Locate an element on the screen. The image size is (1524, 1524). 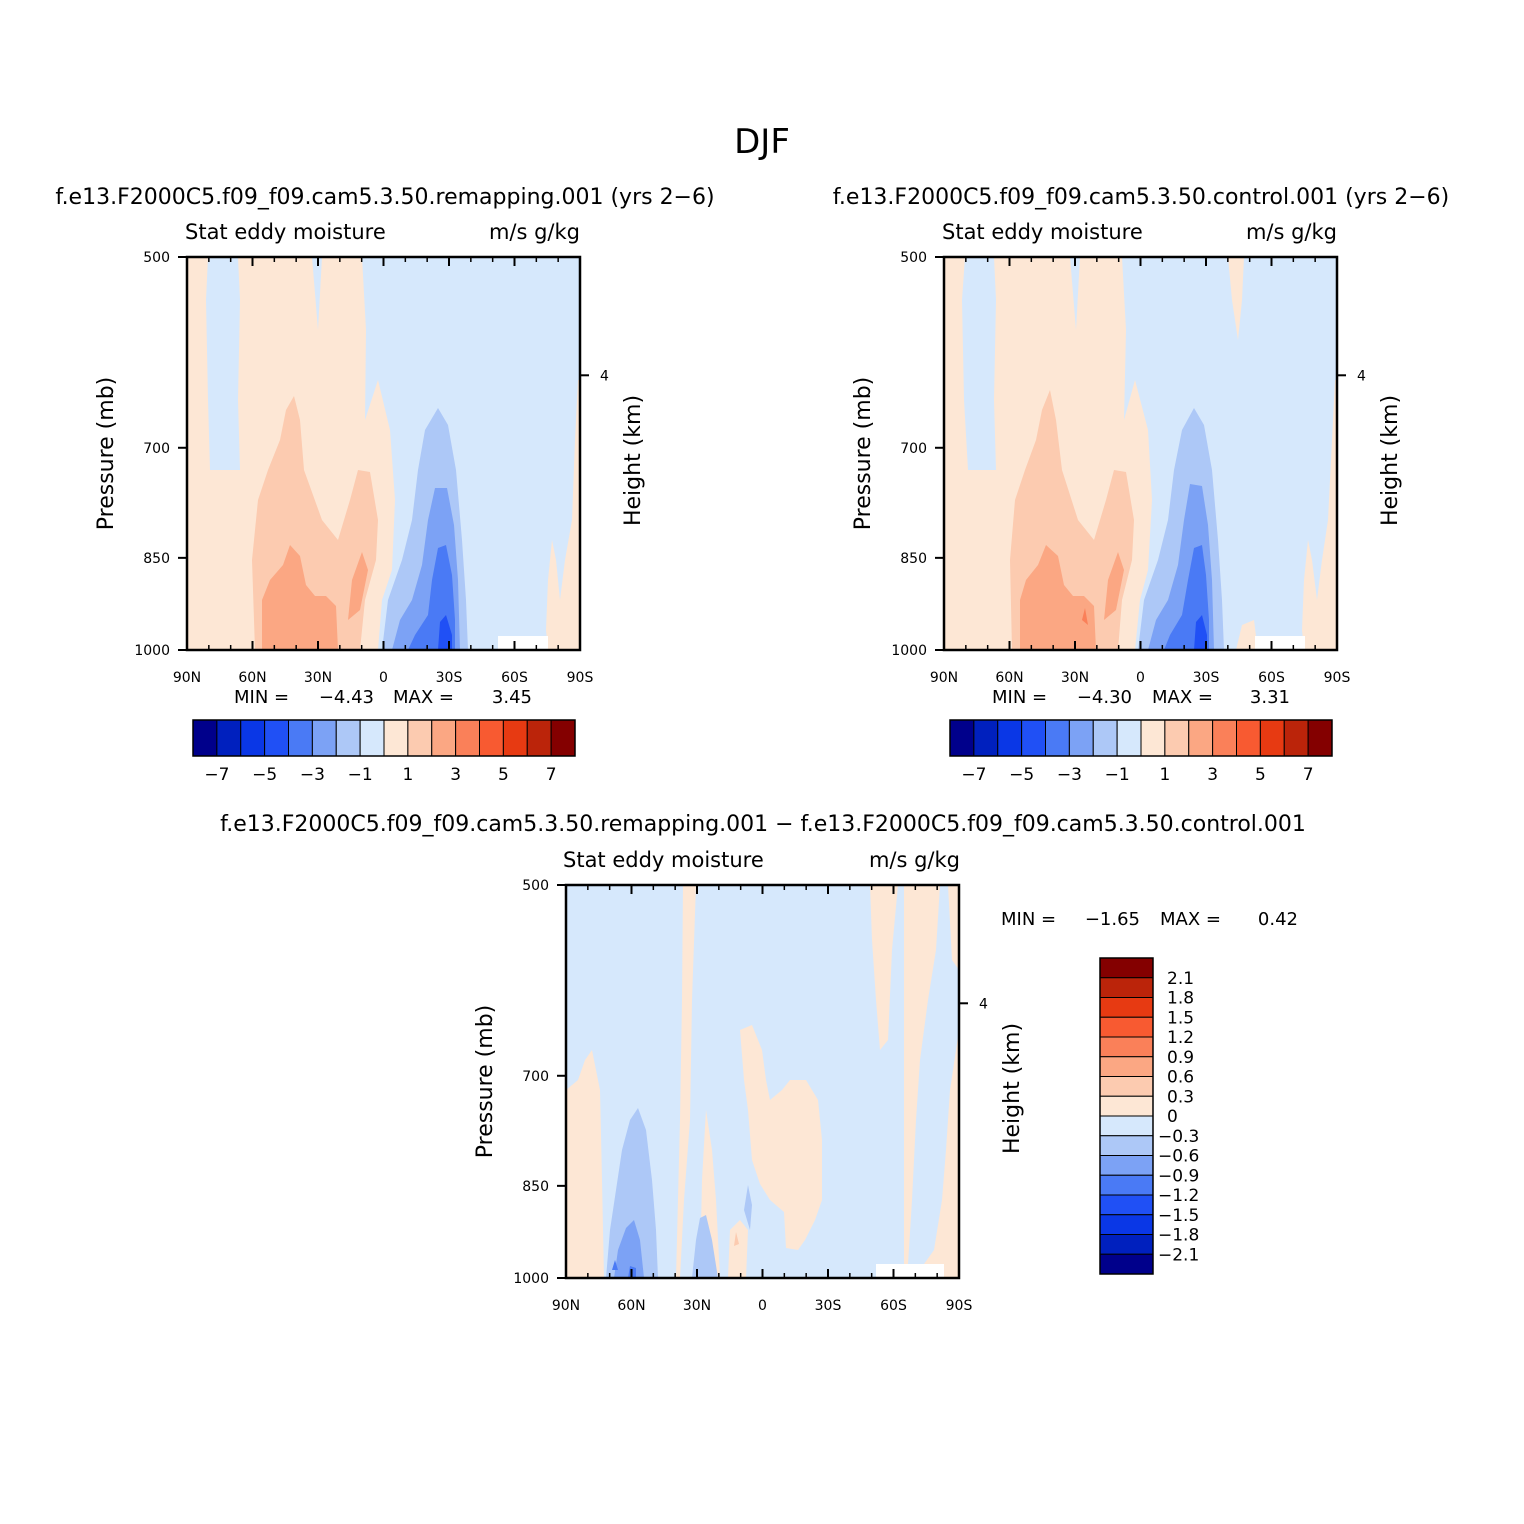
panel-difference-min-value: −1.65 is located at coordinates (1112, 919).